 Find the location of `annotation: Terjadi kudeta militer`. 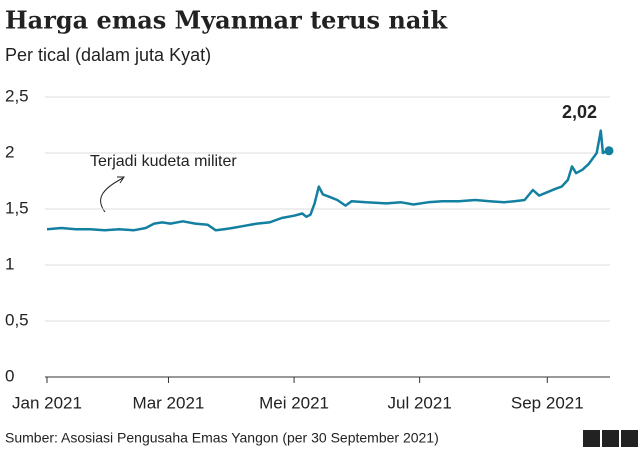

annotation: Terjadi kudeta militer is located at coordinates (163, 161).